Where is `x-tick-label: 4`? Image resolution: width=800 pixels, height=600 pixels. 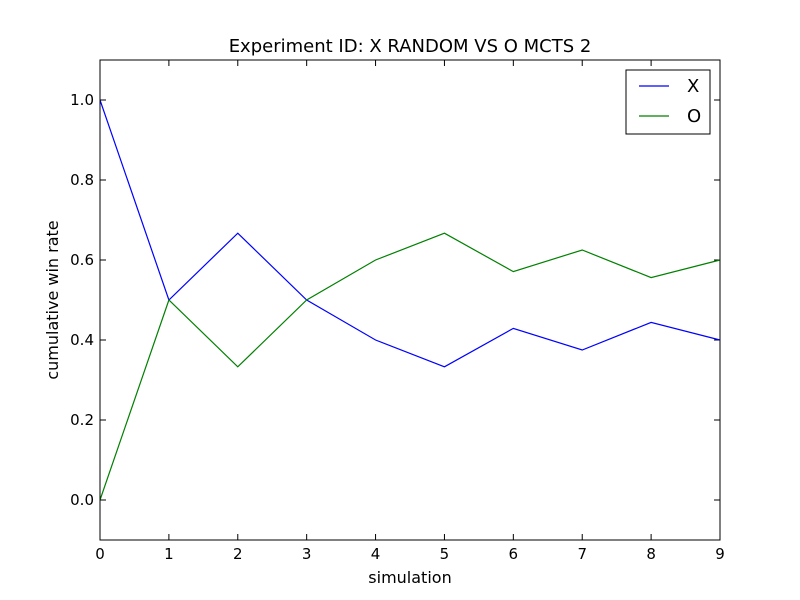 x-tick-label: 4 is located at coordinates (376, 554).